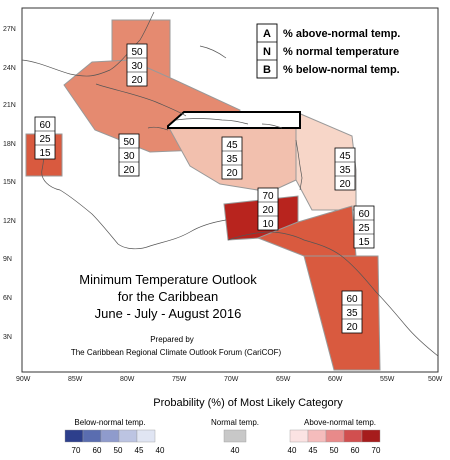  Describe the element at coordinates (235, 422) in the screenshot. I see `legend-normal-label: Normal temp.` at that location.